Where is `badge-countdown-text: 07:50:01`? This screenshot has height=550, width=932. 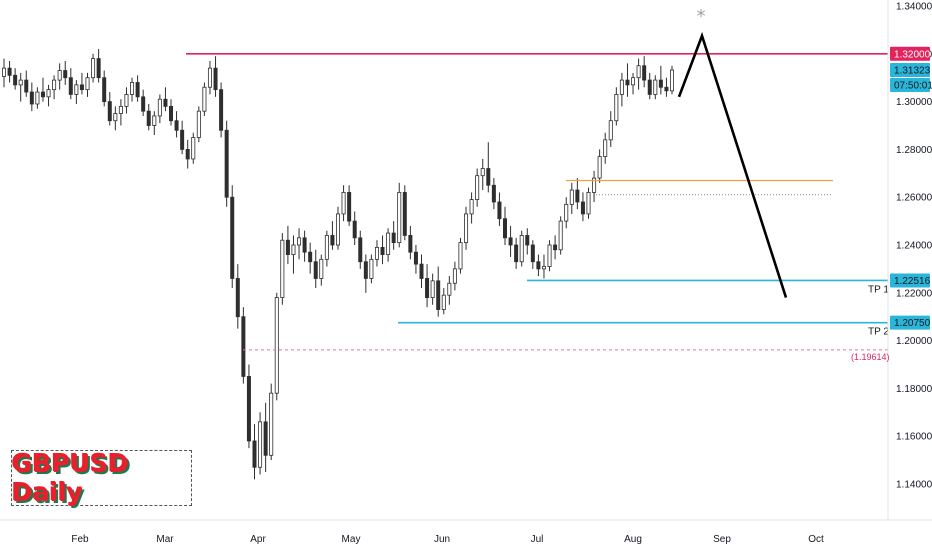 badge-countdown-text: 07:50:01 is located at coordinates (913, 85).